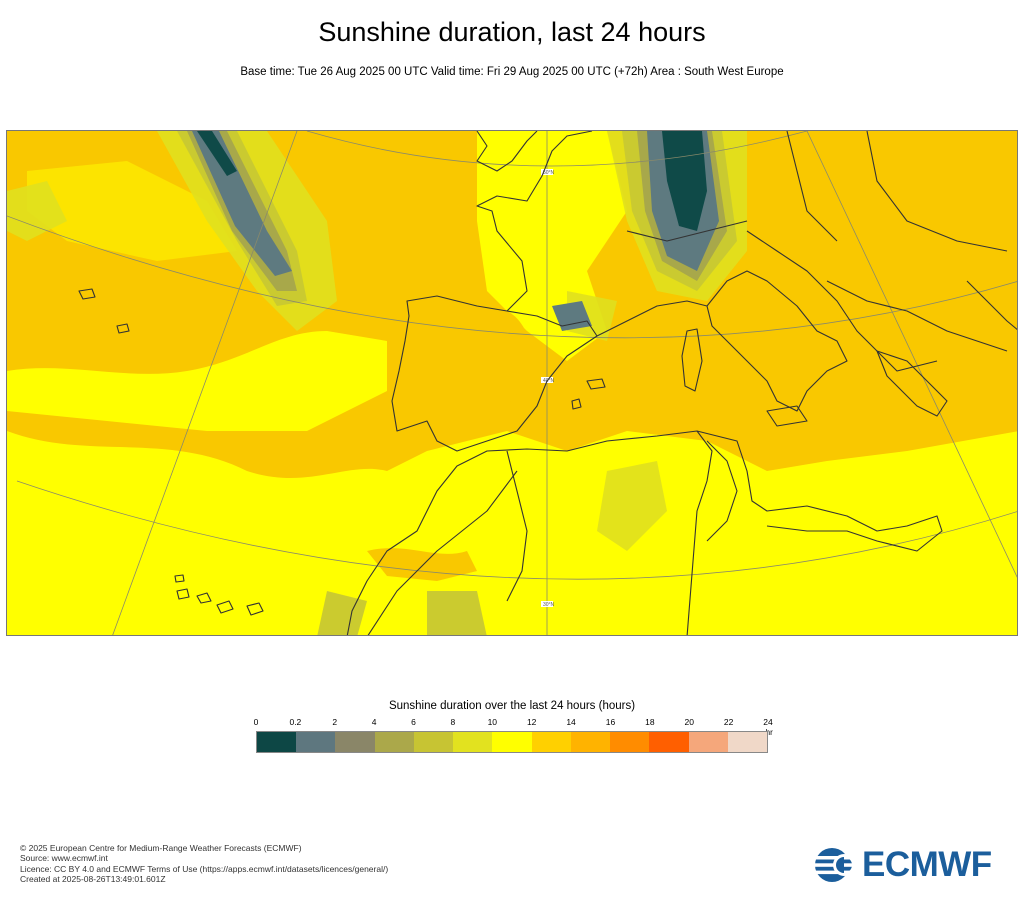 This screenshot has width=1024, height=922. Describe the element at coordinates (728, 722) in the screenshot. I see `legend-tick-label: 22` at that location.